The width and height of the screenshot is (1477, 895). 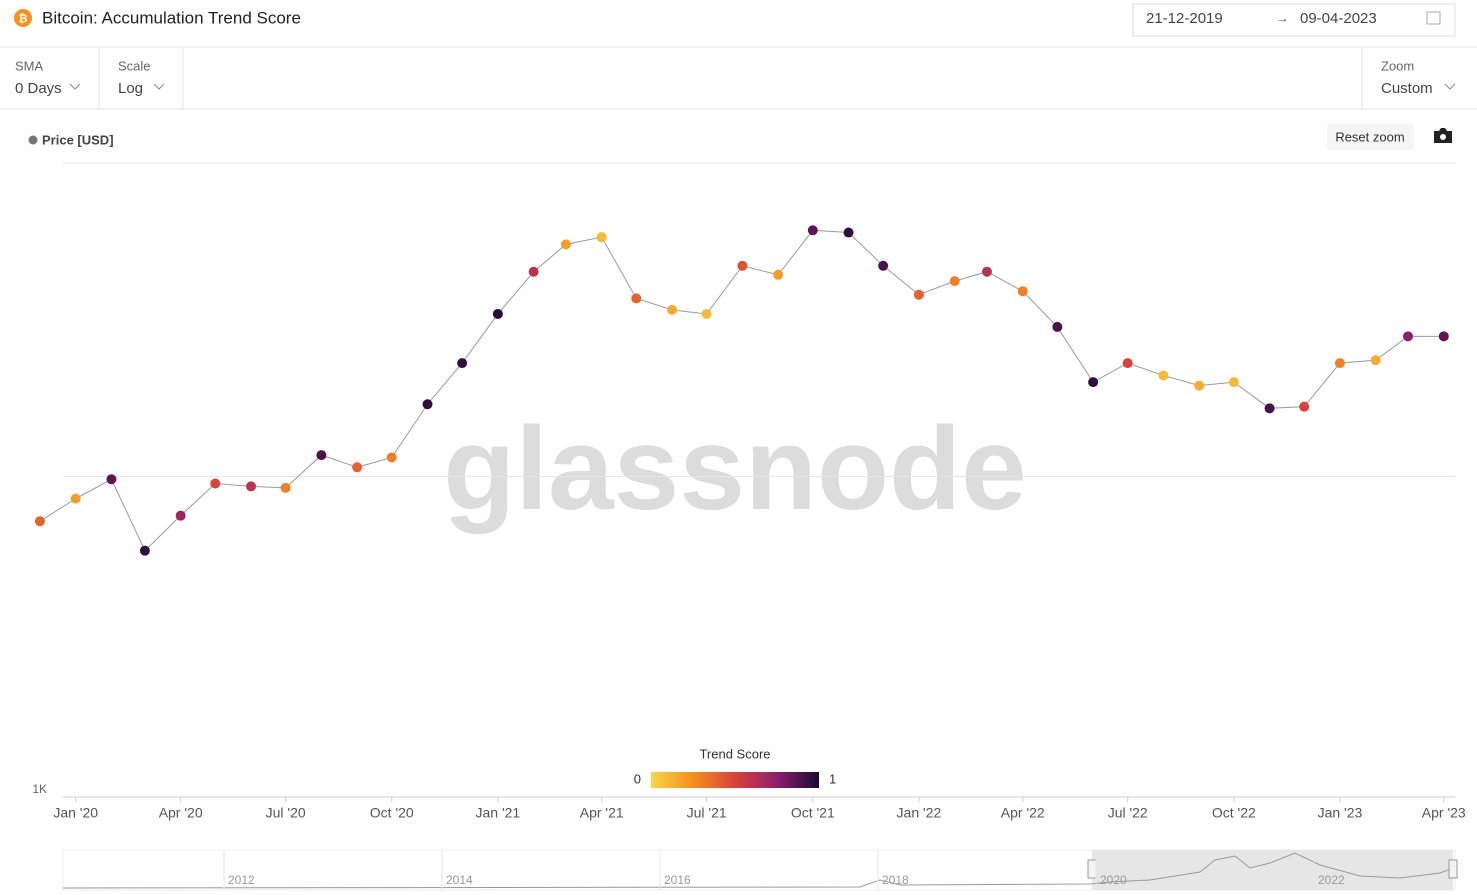 I want to click on navigator-label: 2012, so click(x=241, y=880).